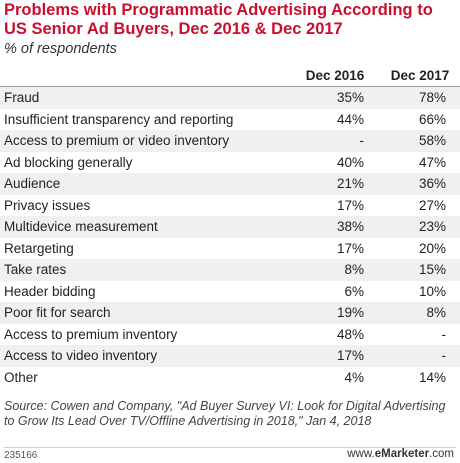 The height and width of the screenshot is (463, 460). I want to click on value-dec-2017: 10%, so click(432, 291).